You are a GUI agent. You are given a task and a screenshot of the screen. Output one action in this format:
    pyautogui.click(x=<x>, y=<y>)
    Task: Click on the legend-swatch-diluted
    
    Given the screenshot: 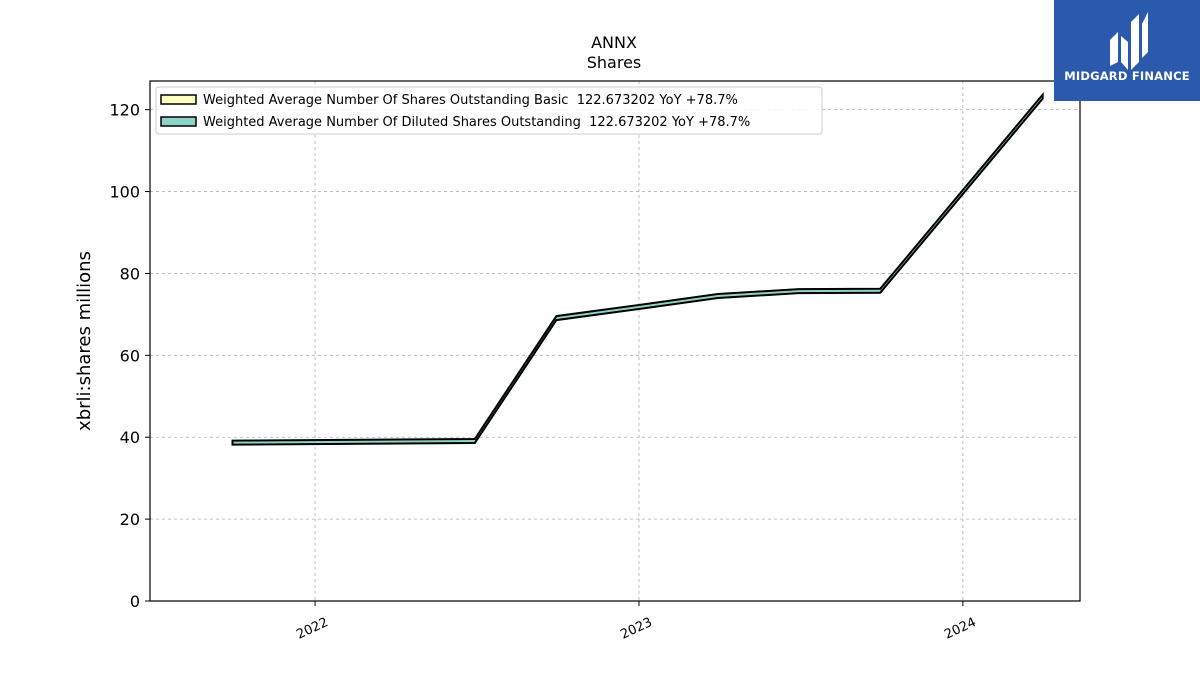 What is the action you would take?
    pyautogui.click(x=178, y=121)
    